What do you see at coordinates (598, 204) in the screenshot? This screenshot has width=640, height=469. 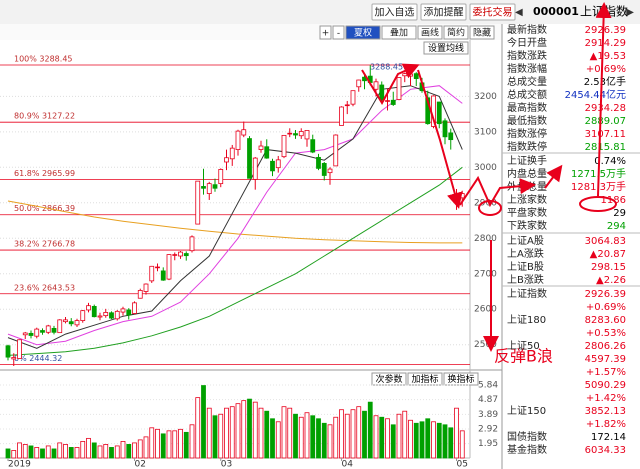 I see `circle-mark` at bounding box center [598, 204].